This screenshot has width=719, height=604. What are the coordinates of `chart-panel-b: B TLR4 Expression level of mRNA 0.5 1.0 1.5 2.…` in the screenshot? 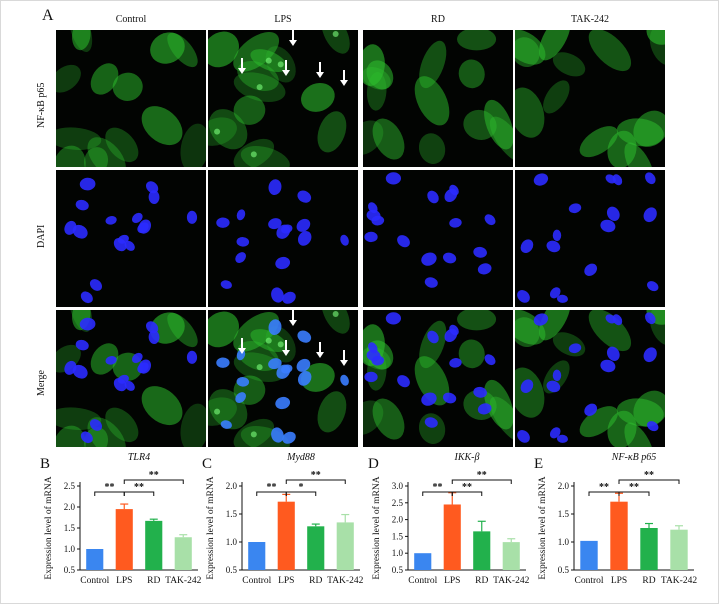 It's located at (120, 527).